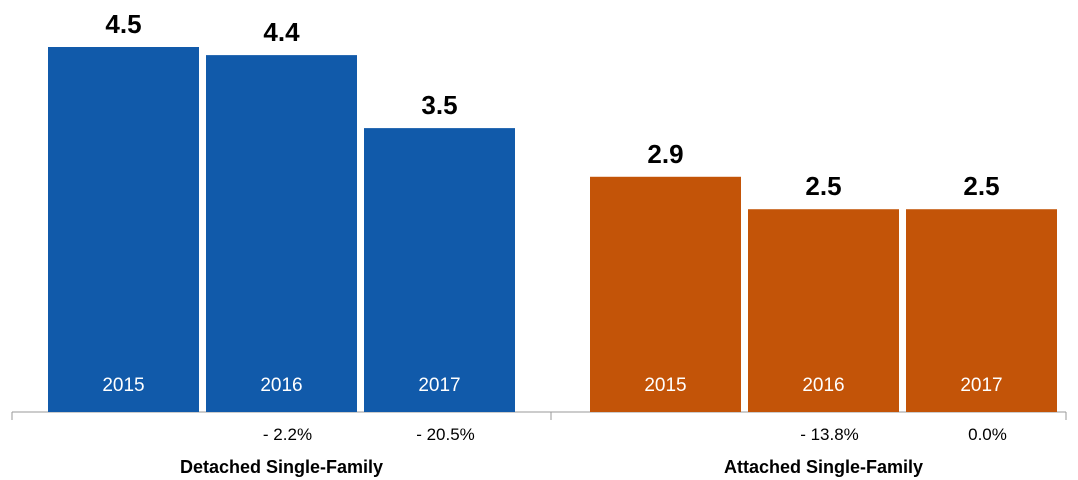 The image size is (1078, 480). What do you see at coordinates (287, 434) in the screenshot?
I see `change-label: - 2.2%` at bounding box center [287, 434].